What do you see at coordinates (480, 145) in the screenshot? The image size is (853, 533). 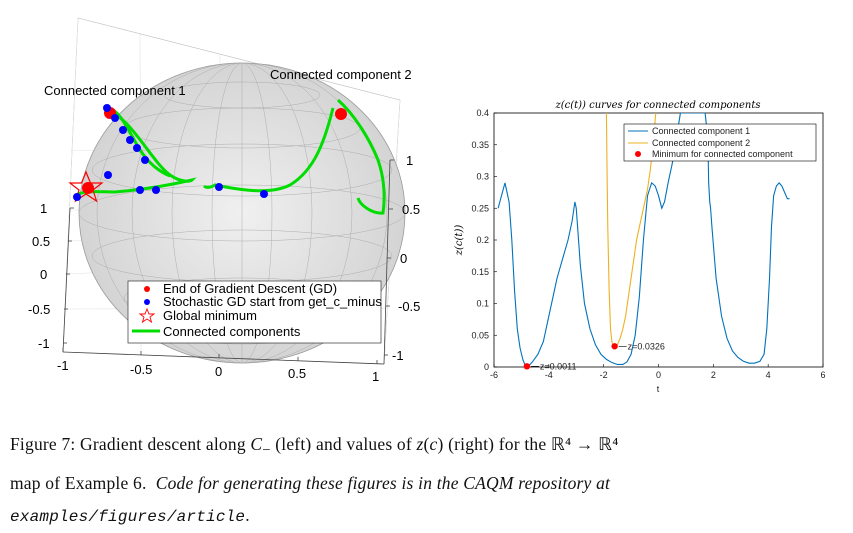 I see `y-tick-label: 0.35` at bounding box center [480, 145].